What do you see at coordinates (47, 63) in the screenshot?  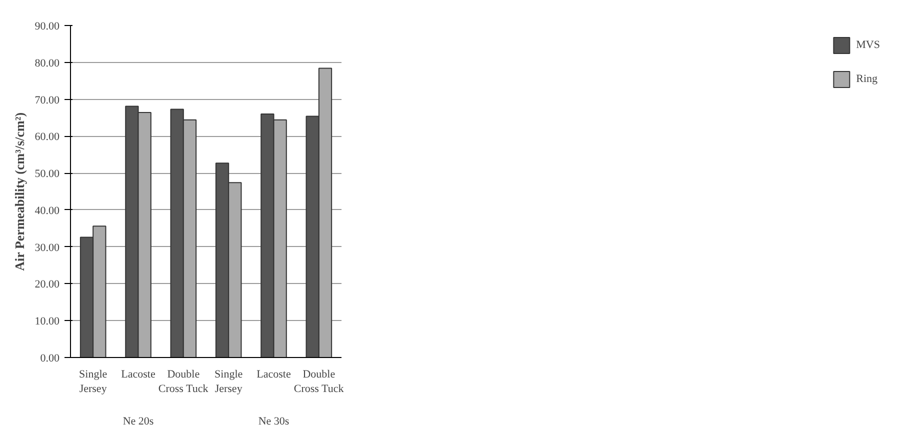 I see `y-tick-label: 80.00` at bounding box center [47, 63].